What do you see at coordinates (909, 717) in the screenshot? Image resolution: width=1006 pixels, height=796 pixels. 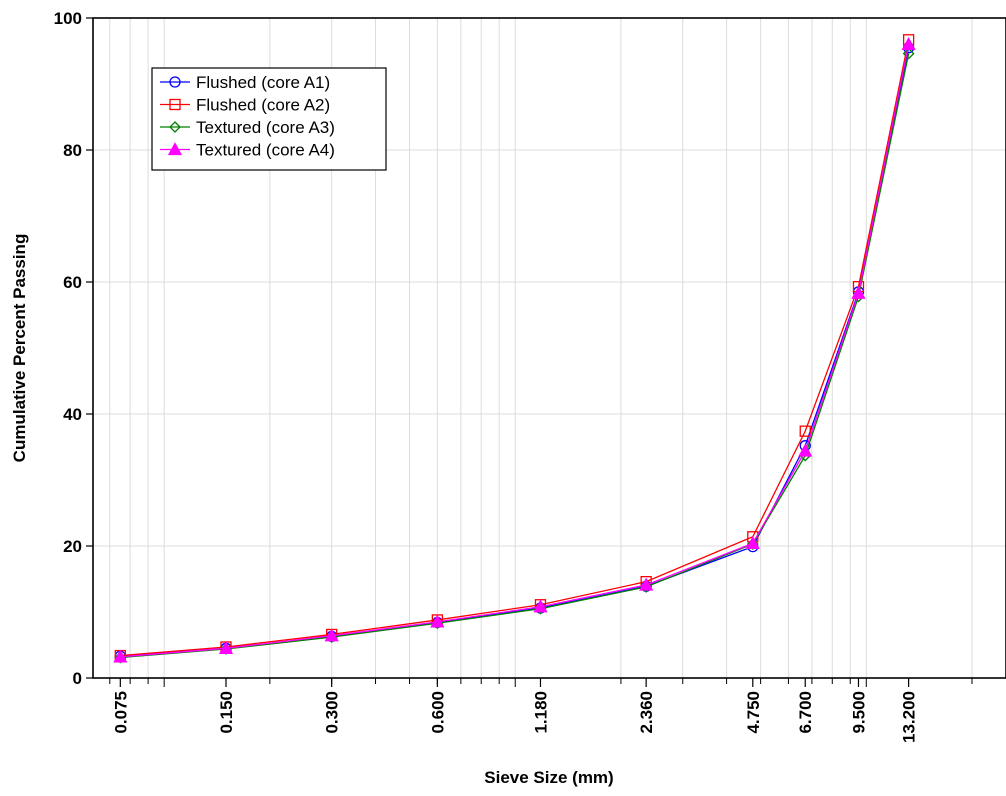 I see `x-tick-label: 13.200` at bounding box center [909, 717].